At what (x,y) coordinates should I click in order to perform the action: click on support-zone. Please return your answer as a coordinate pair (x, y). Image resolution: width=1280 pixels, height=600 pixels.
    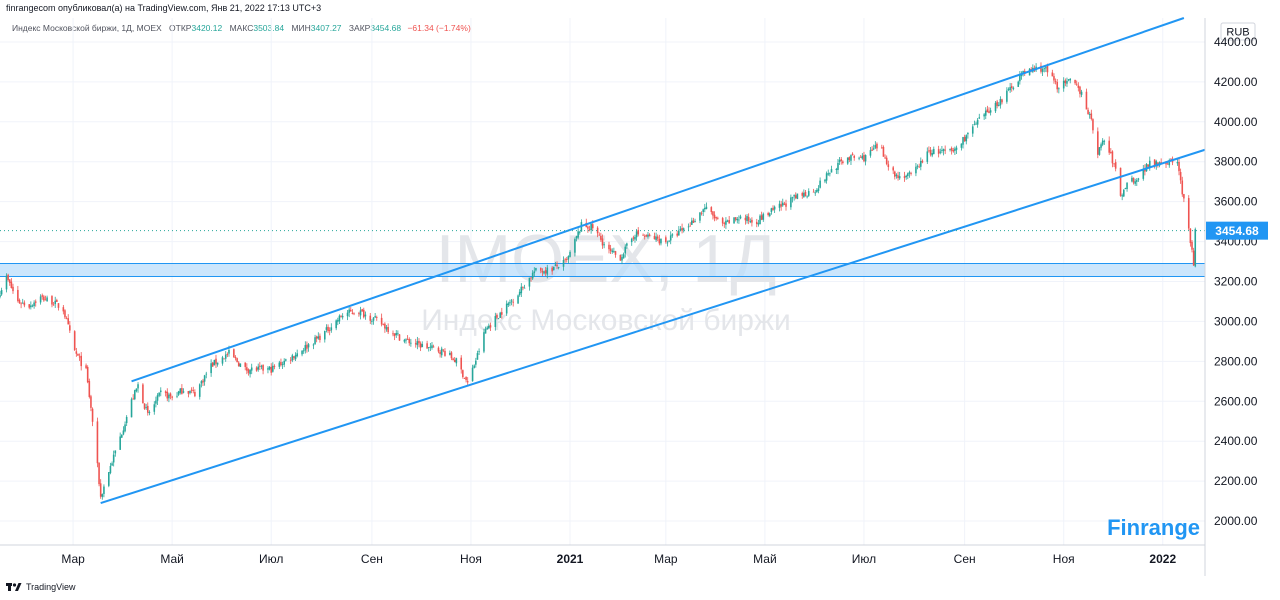
    Looking at the image, I should click on (602, 270).